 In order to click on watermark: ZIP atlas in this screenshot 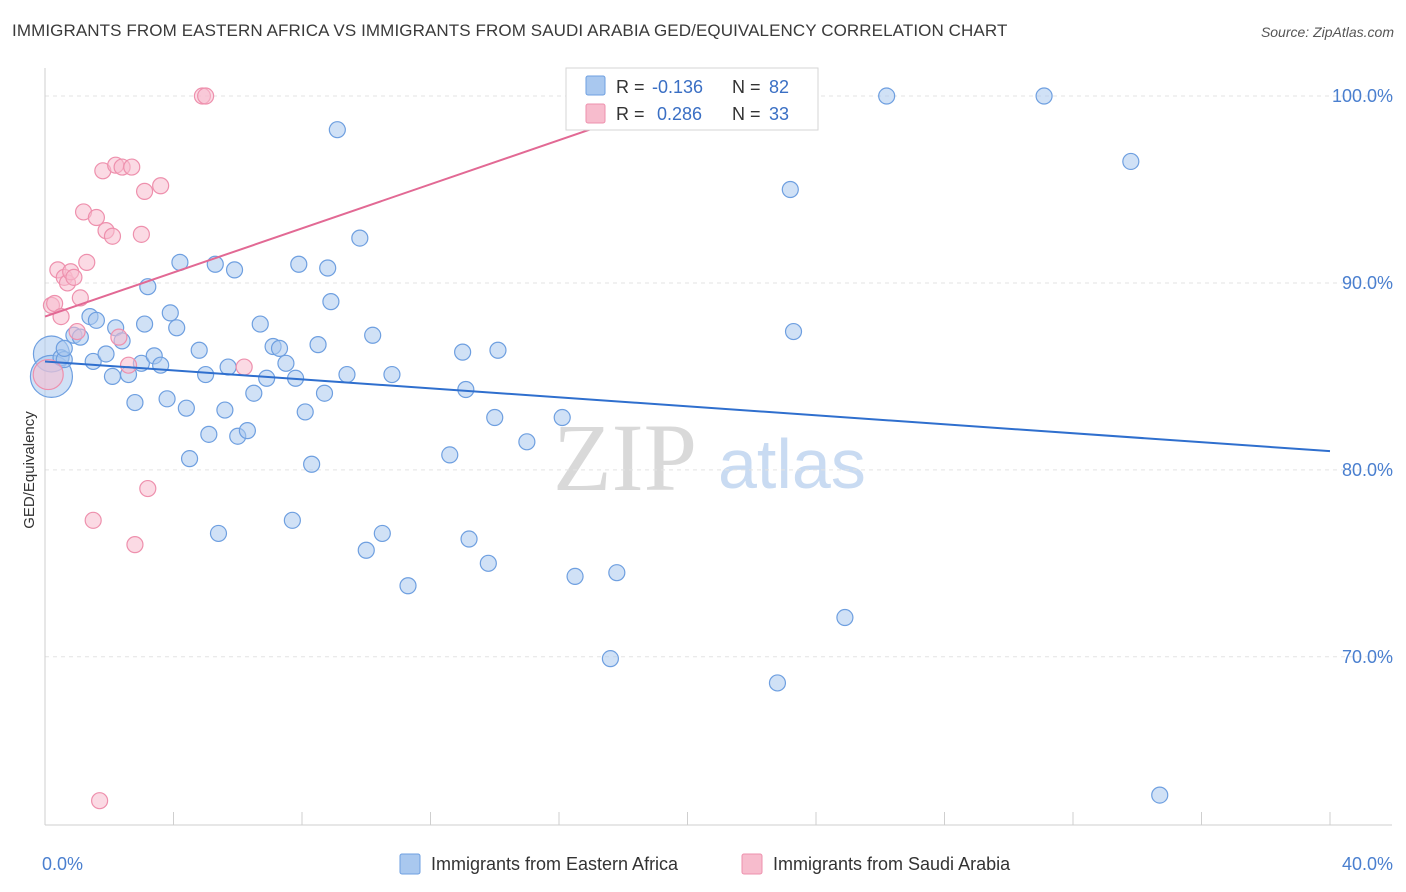, I will do `click(709, 457)`.